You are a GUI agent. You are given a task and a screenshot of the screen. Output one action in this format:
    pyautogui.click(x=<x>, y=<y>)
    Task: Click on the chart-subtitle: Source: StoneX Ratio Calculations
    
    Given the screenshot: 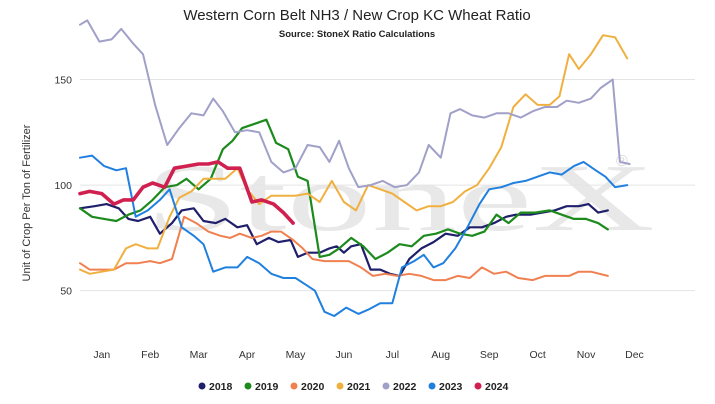 What is the action you would take?
    pyautogui.click(x=357, y=34)
    